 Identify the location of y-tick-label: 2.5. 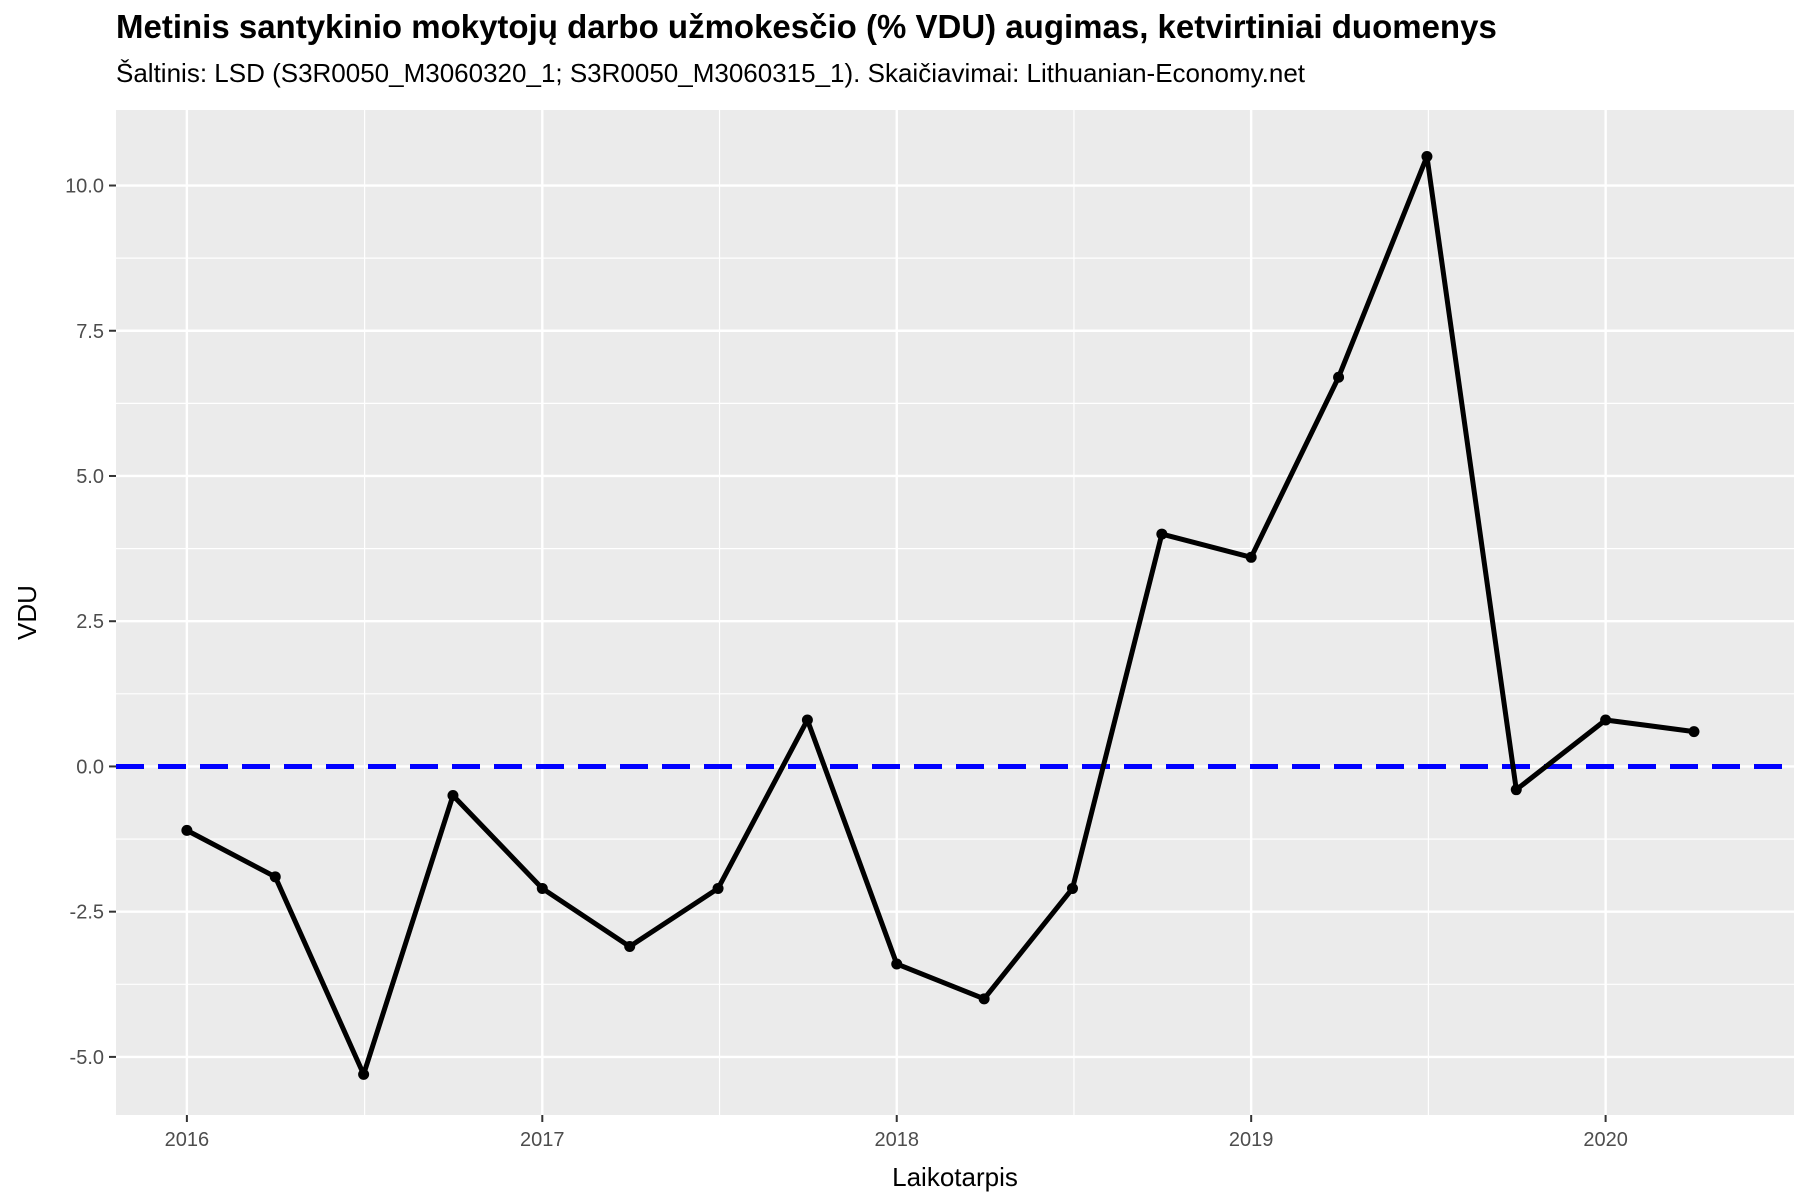
(90, 622).